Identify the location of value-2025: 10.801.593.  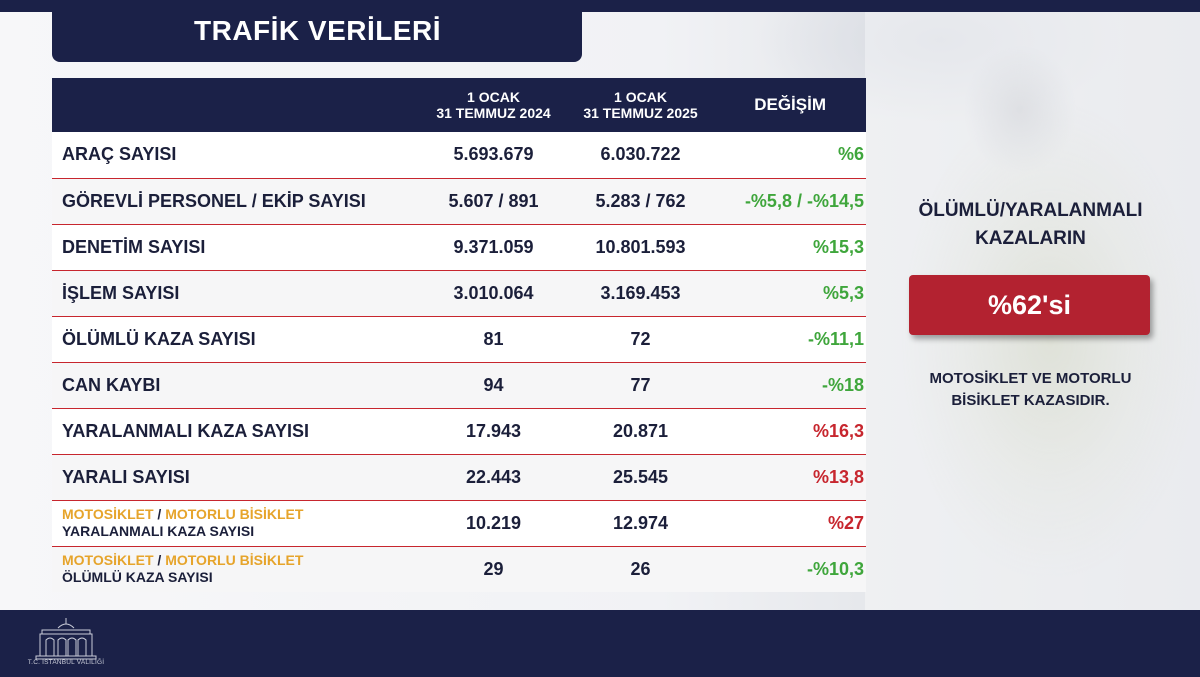
(640, 246).